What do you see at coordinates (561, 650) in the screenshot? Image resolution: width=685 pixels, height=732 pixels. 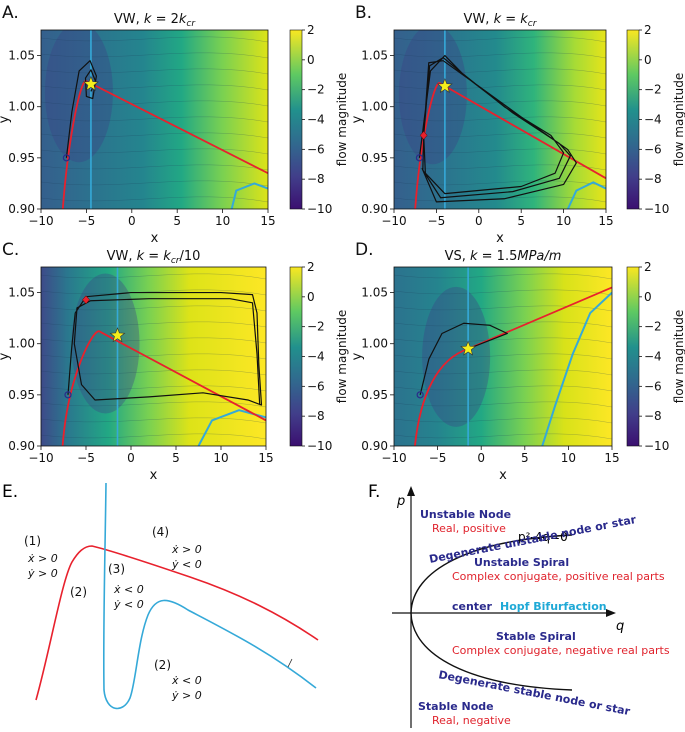 I see `stable-spiral-desc: Complex conjugate, negative real parts` at bounding box center [561, 650].